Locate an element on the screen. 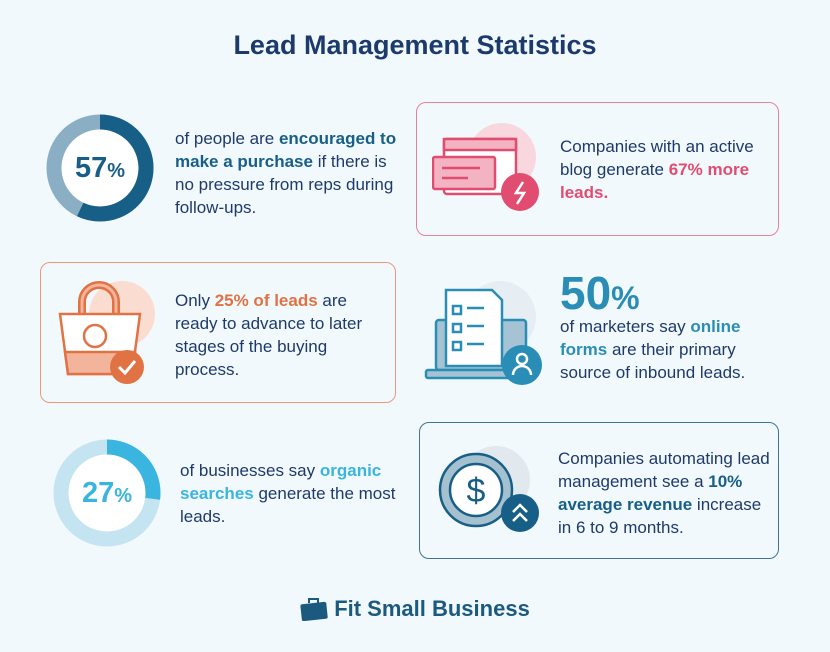  dollar-coin-arrow-up-icon: $ is located at coordinates (488, 489).